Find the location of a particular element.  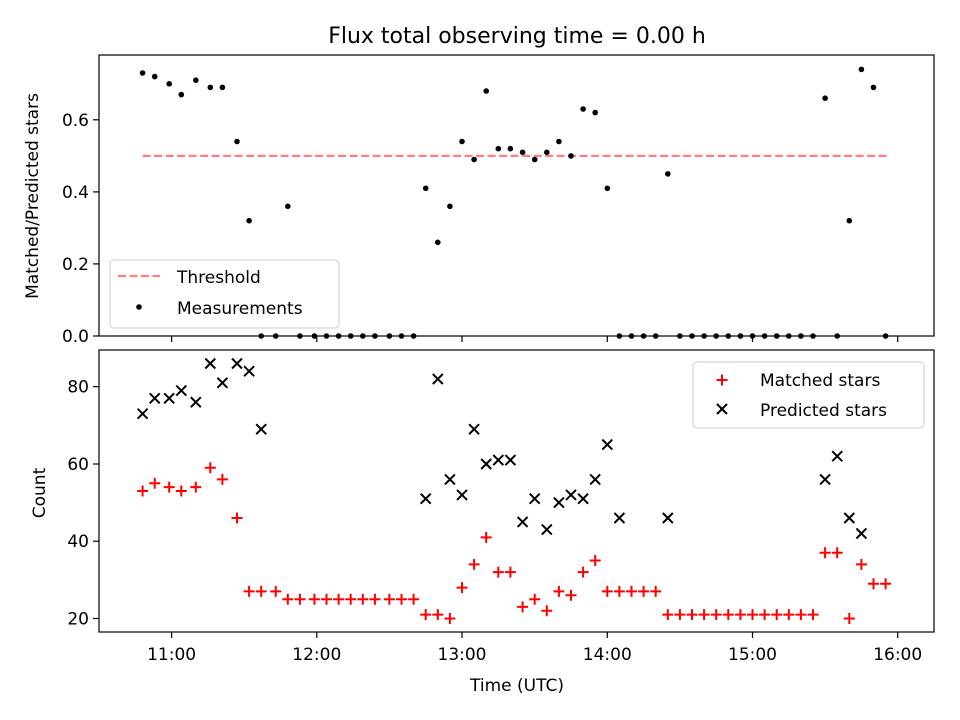

legend-predicted-swatch is located at coordinates (722, 409).